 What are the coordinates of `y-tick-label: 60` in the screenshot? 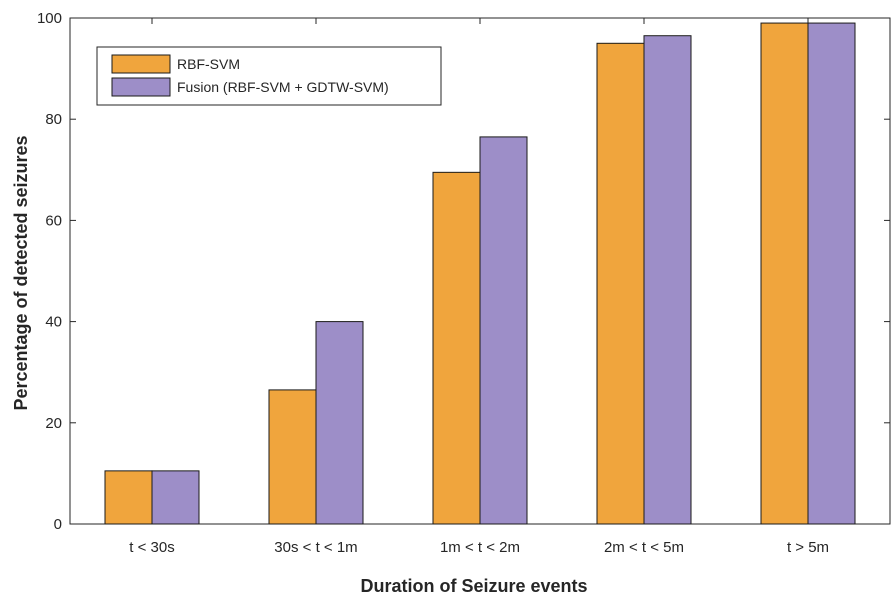 It's located at (53, 220).